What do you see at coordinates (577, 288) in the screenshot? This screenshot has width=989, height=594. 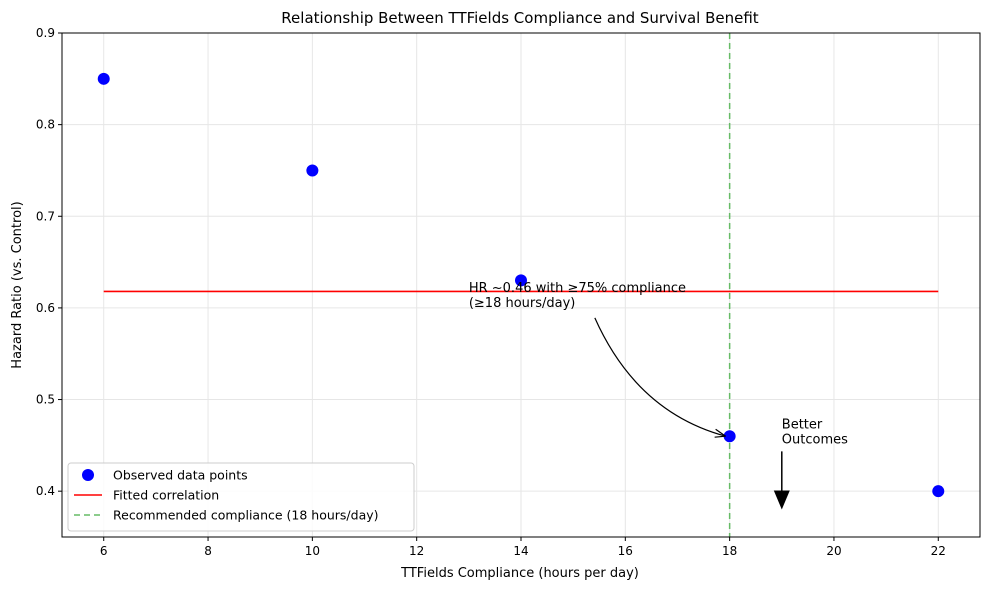 I see `annotation-text: HR ~0.46 with ≥75% compliance` at bounding box center [577, 288].